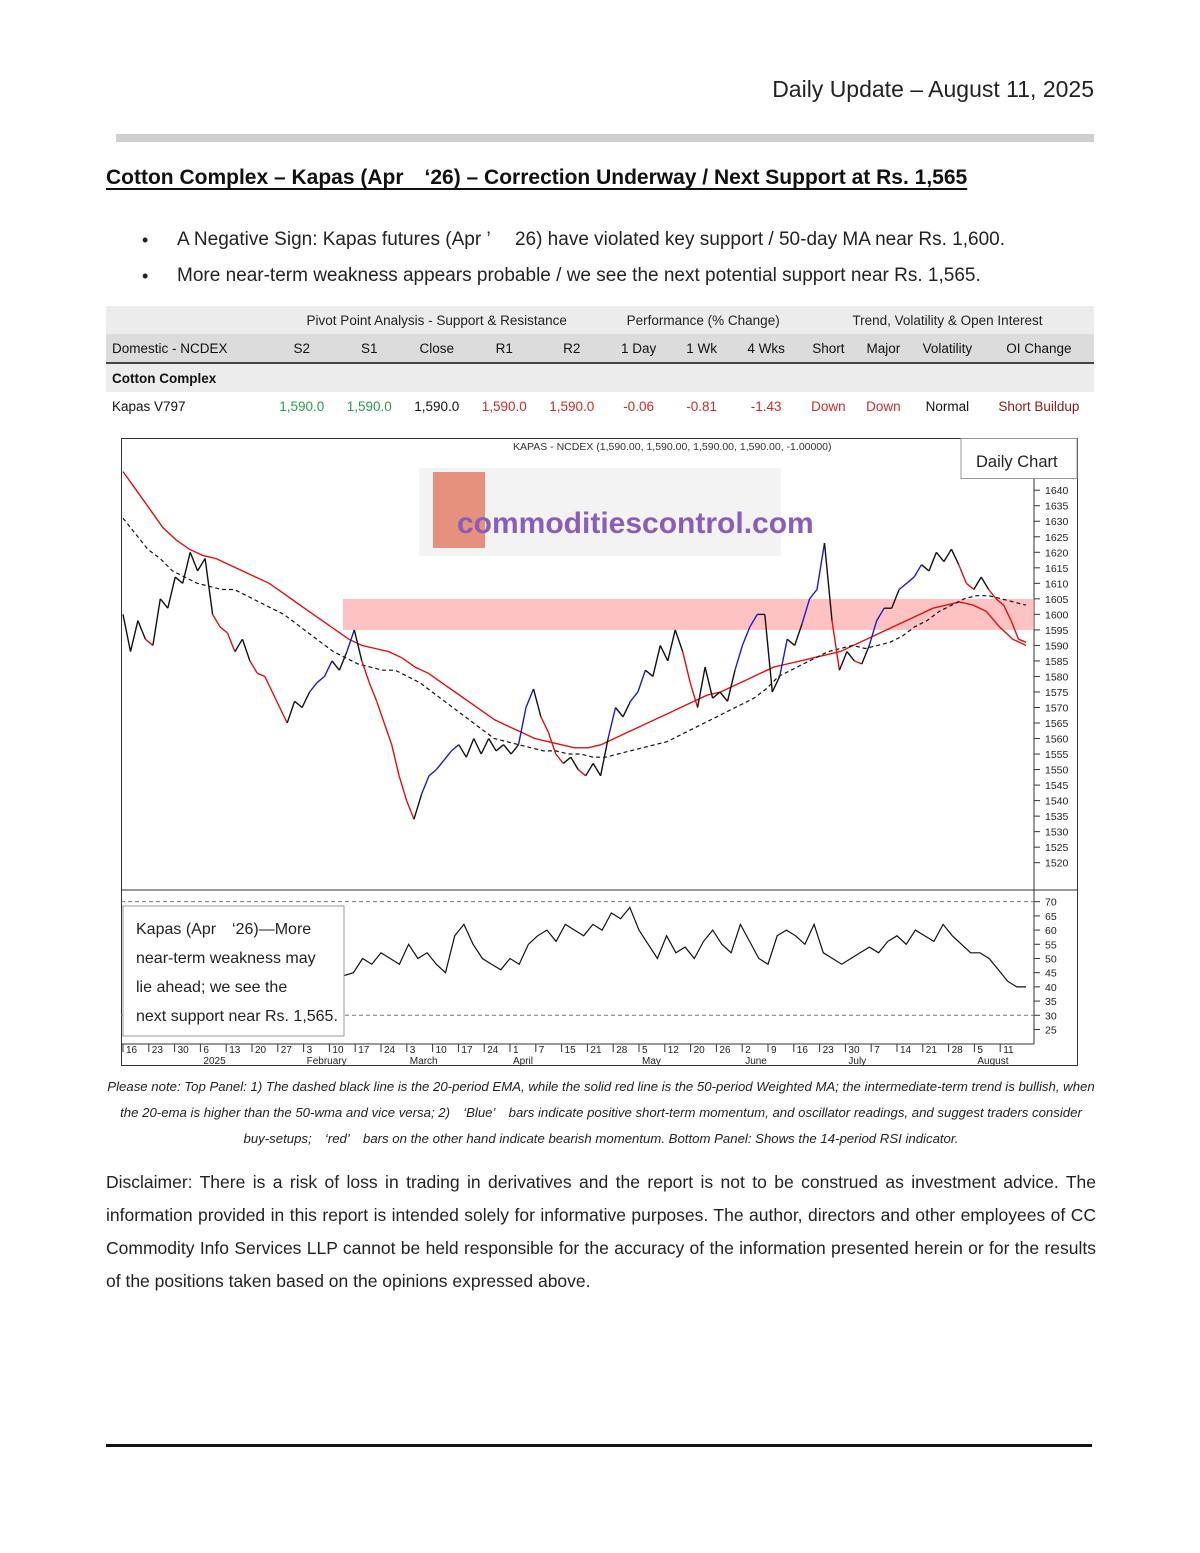 The height and width of the screenshot is (1553, 1200). Describe the element at coordinates (1038, 349) in the screenshot. I see `column-header: OI Change` at that location.